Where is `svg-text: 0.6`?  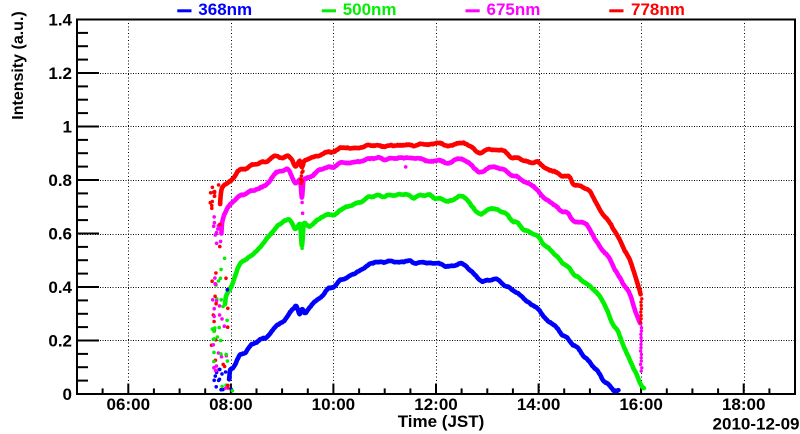 svg-text: 0.6 is located at coordinates (60, 234).